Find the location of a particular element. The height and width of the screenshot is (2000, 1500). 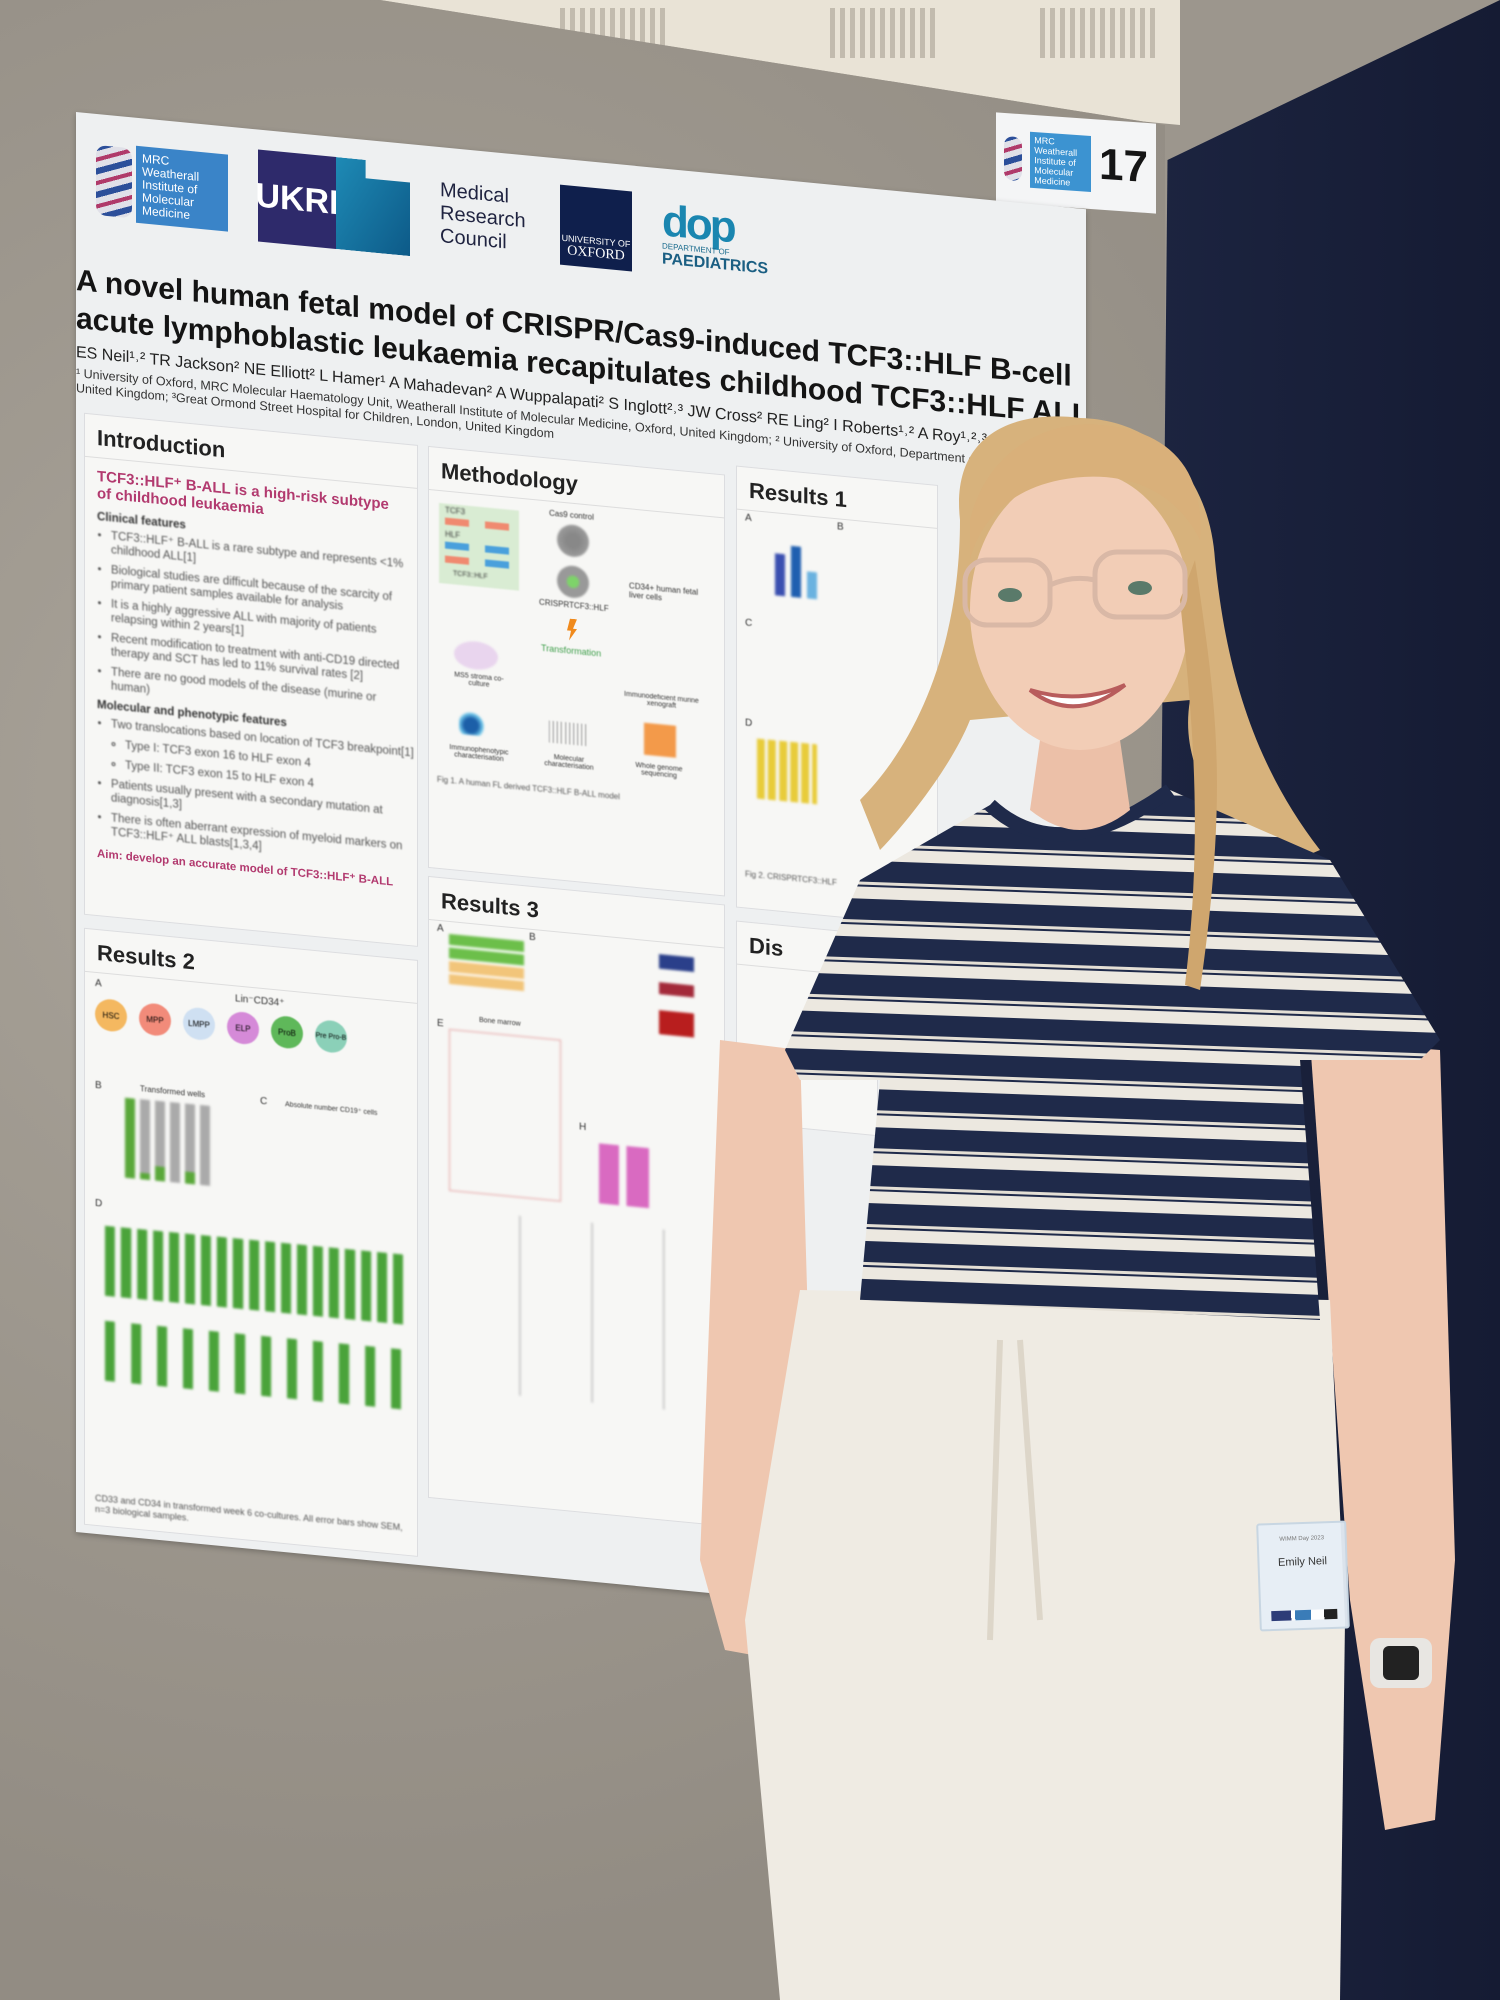

face is located at coordinates (1080, 610).